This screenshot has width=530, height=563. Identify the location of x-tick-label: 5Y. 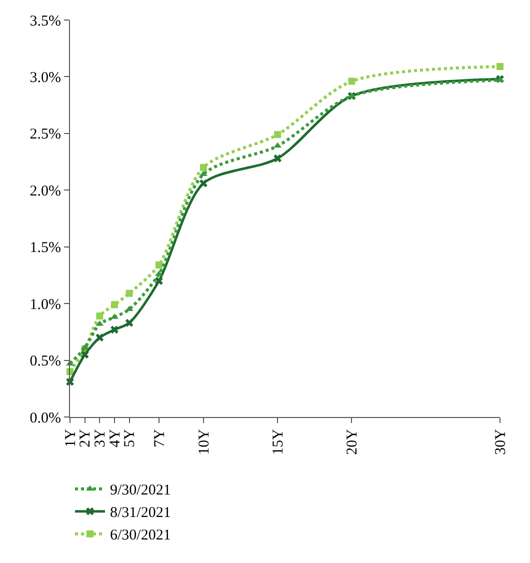
(130, 438).